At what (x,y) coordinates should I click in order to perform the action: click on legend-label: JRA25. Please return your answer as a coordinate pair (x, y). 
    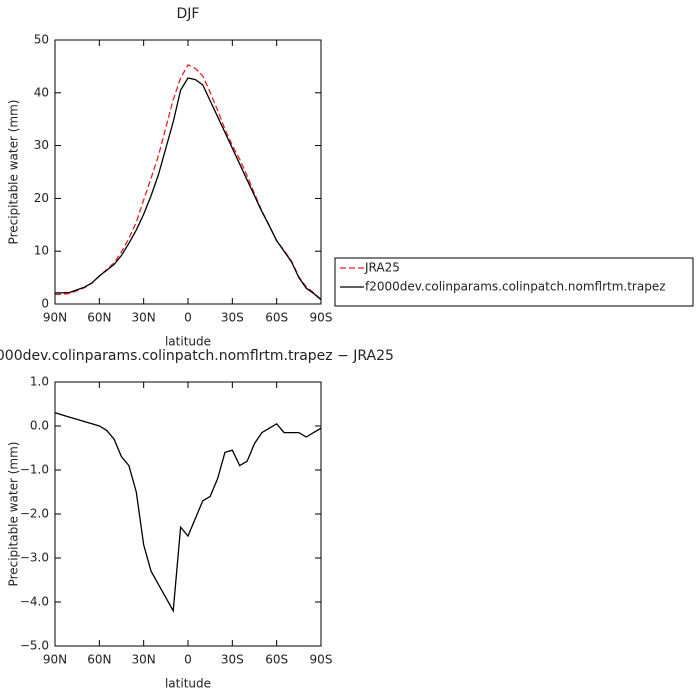
    Looking at the image, I should click on (382, 268).